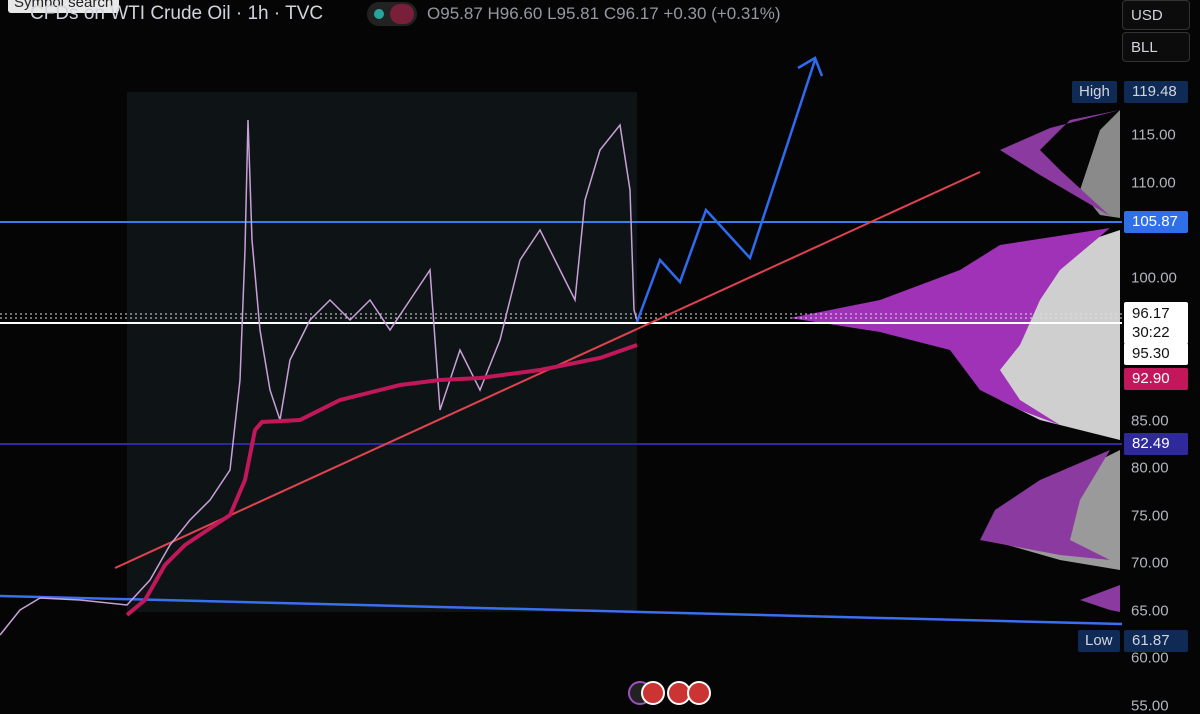 This screenshot has width=1200, height=714. What do you see at coordinates (402, 14) in the screenshot?
I see `status-icon` at bounding box center [402, 14].